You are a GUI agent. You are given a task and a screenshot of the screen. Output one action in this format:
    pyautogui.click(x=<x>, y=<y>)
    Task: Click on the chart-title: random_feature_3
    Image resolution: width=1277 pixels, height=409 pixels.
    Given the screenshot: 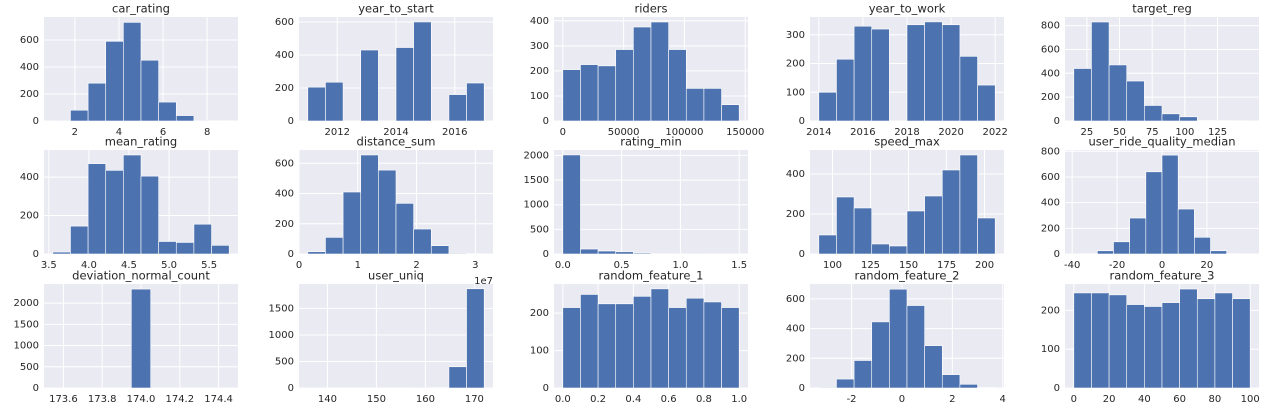 What is the action you would take?
    pyautogui.click(x=1162, y=276)
    